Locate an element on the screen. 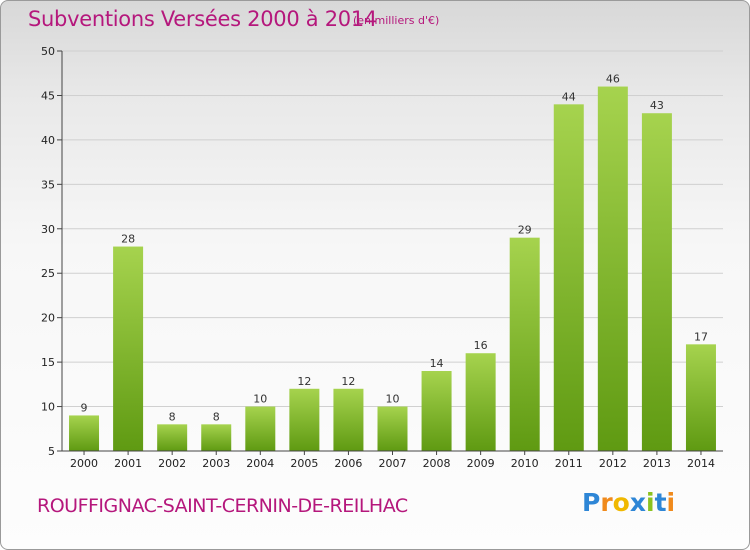 This screenshot has height=550, width=750. x-tick-label: 2008 is located at coordinates (437, 463).